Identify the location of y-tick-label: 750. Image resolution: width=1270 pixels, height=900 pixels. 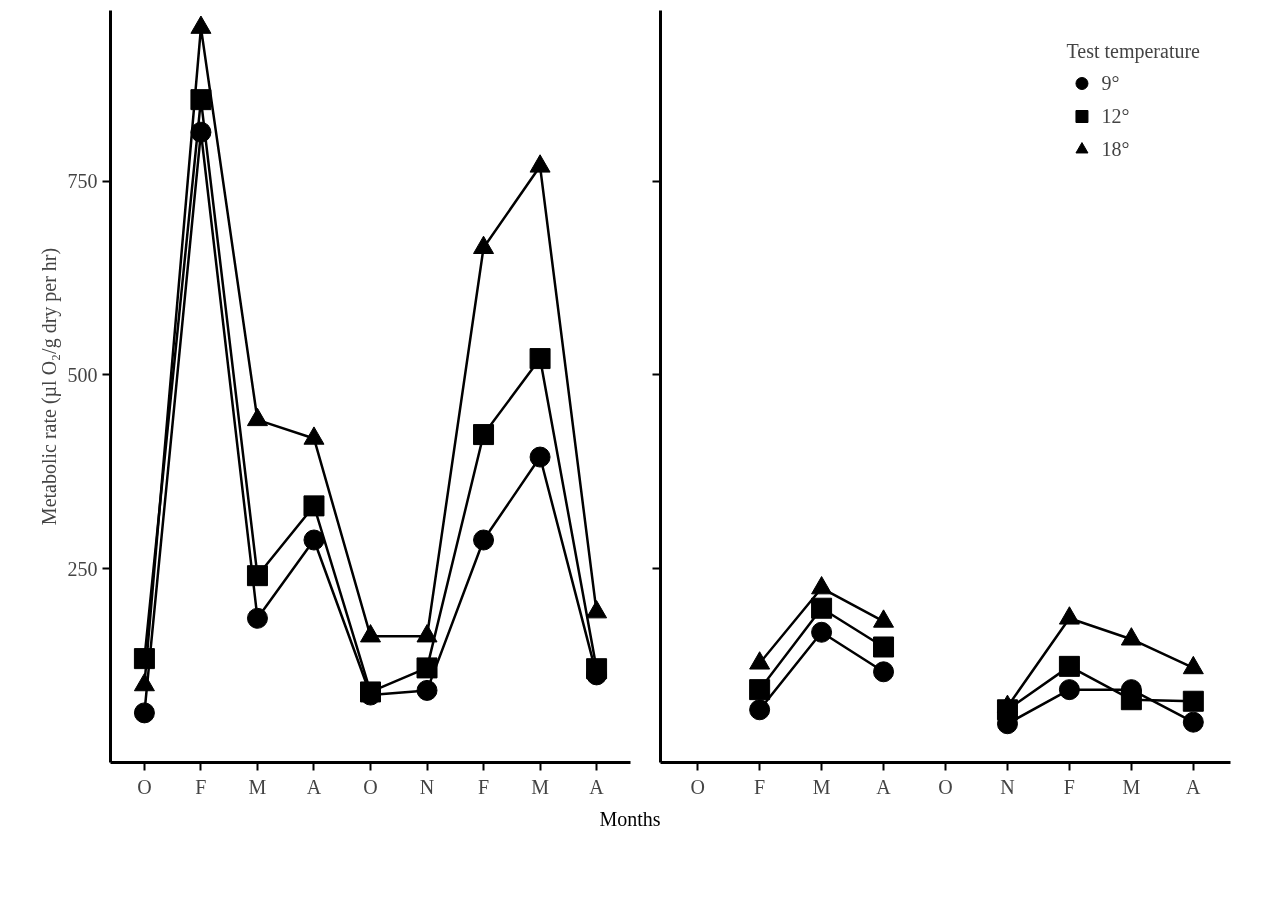
(82, 181).